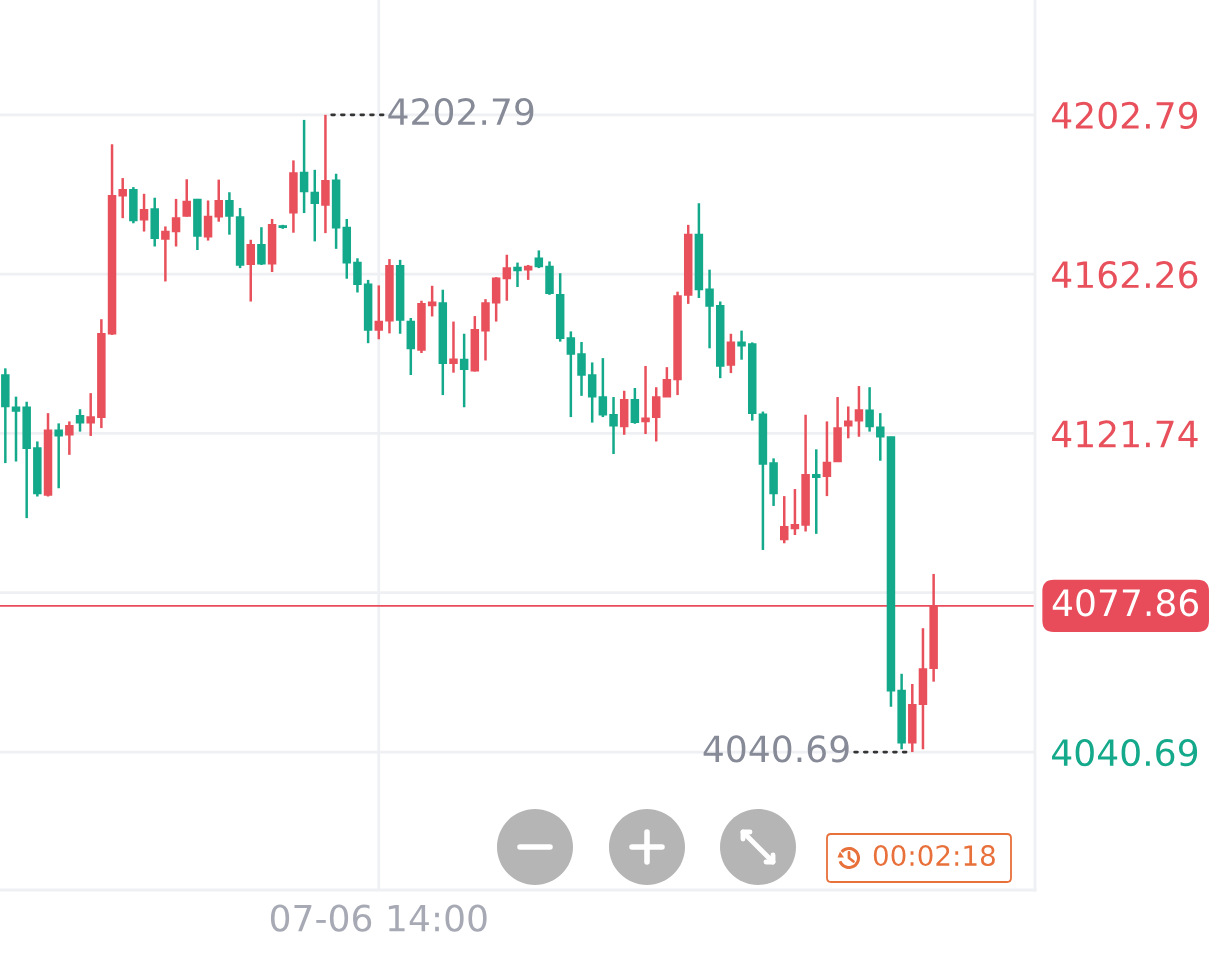  What do you see at coordinates (1125, 434) in the screenshot?
I see `y-tick-label: 4121.74` at bounding box center [1125, 434].